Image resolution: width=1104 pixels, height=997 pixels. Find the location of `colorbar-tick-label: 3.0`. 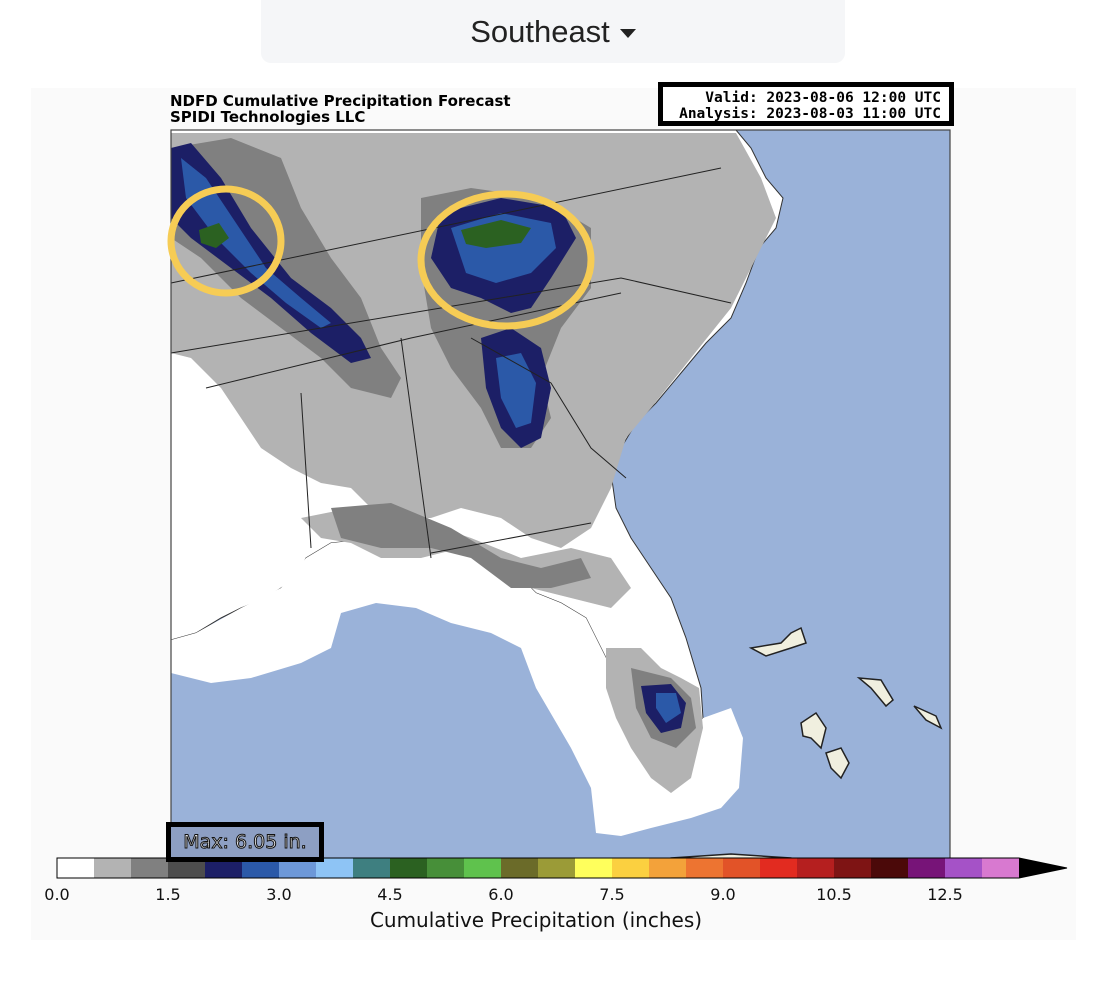

colorbar-tick-label: 3.0 is located at coordinates (279, 894).